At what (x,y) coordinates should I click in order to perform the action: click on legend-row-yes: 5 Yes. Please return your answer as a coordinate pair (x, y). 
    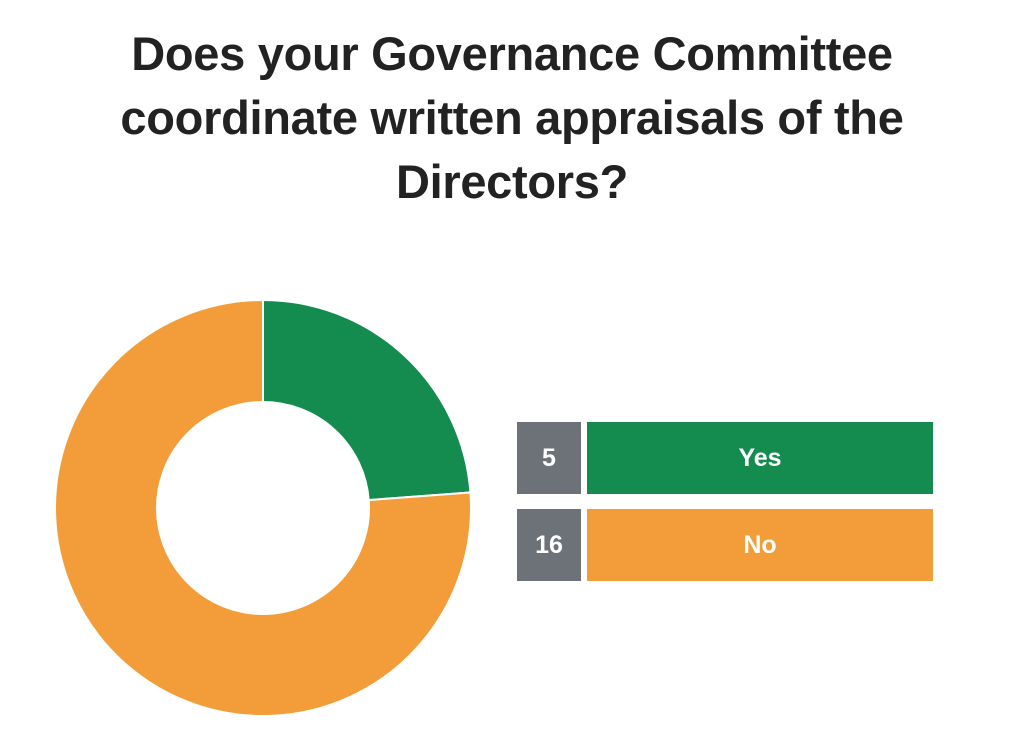
    Looking at the image, I should click on (725, 458).